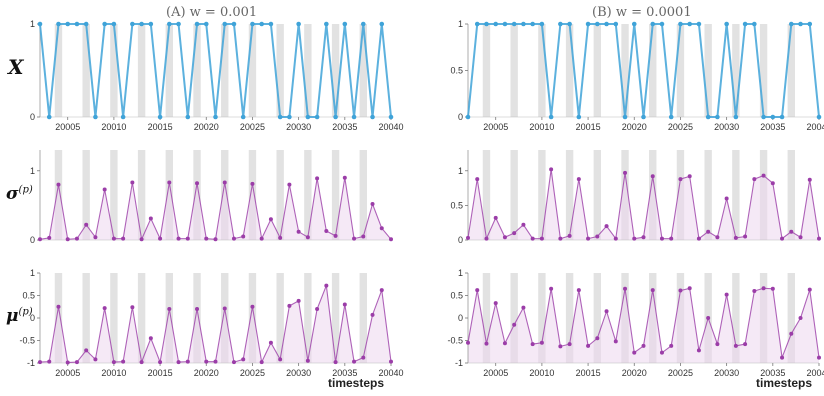 Image resolution: width=824 pixels, height=396 pixels. Describe the element at coordinates (252, 127) in the screenshot. I see `a-X-xtick-label: 20025` at that location.